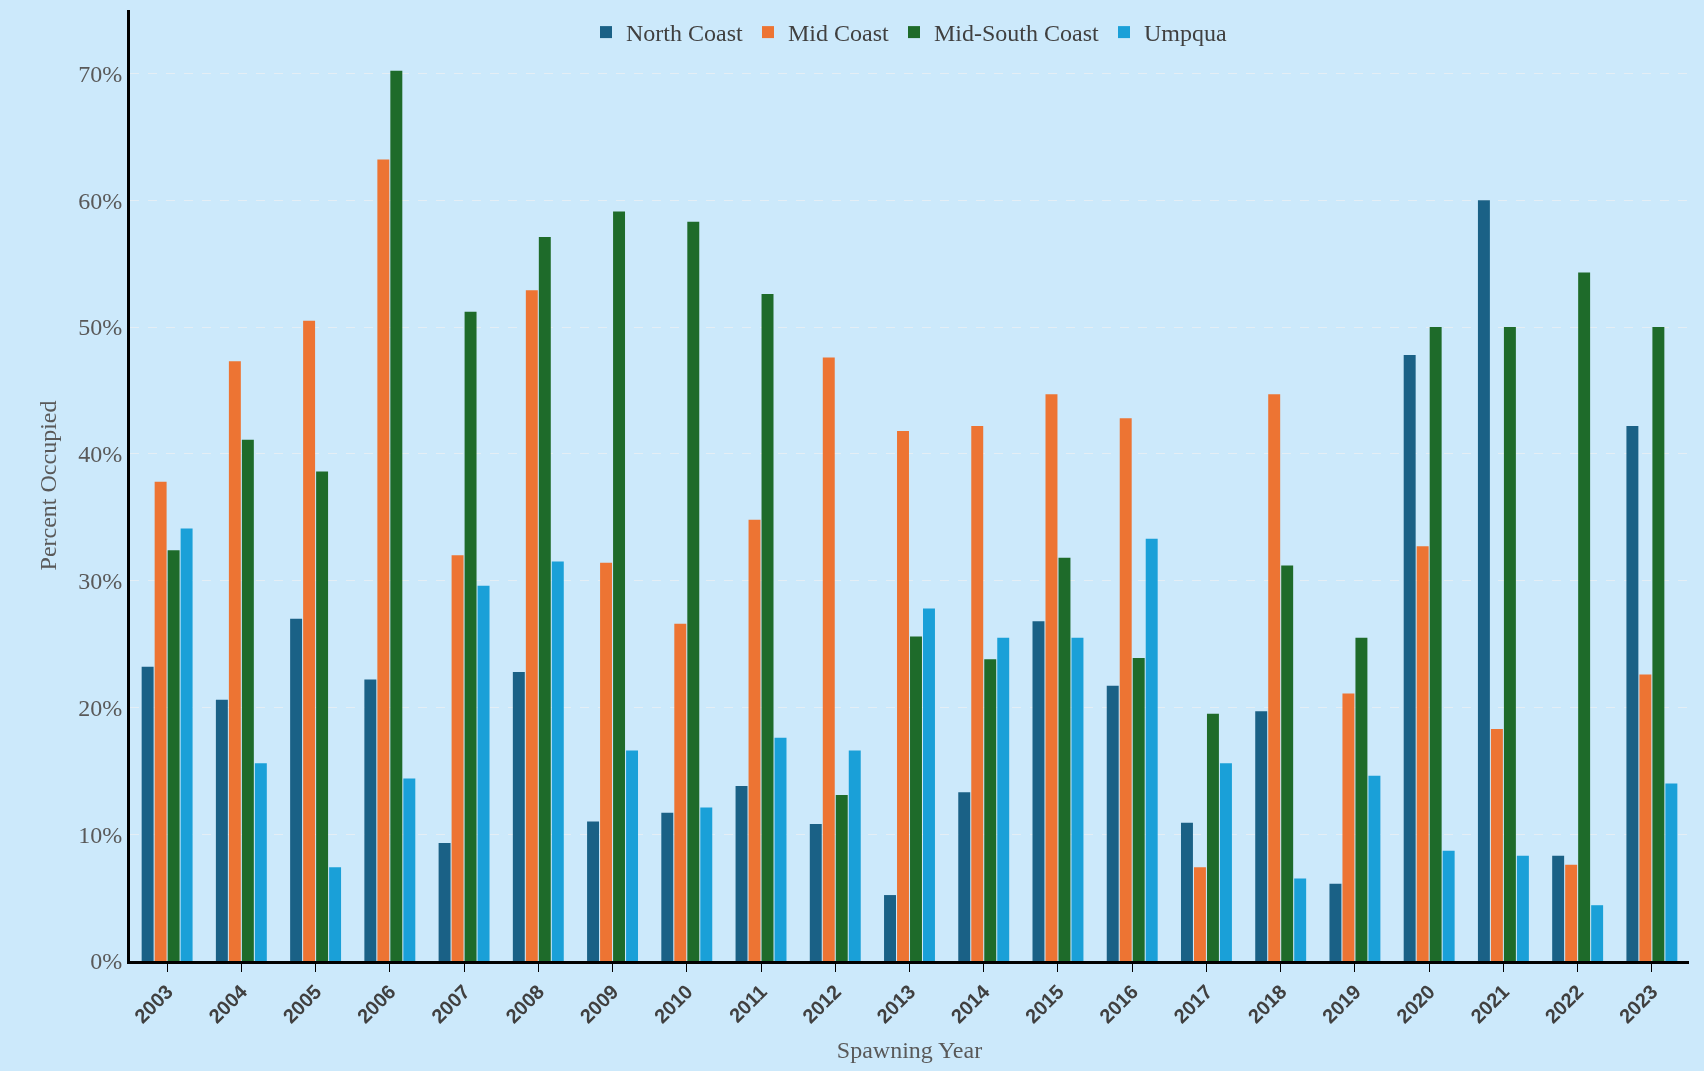 This screenshot has height=1071, width=1704. I want to click on y-tick-label: 60%, so click(100, 200).